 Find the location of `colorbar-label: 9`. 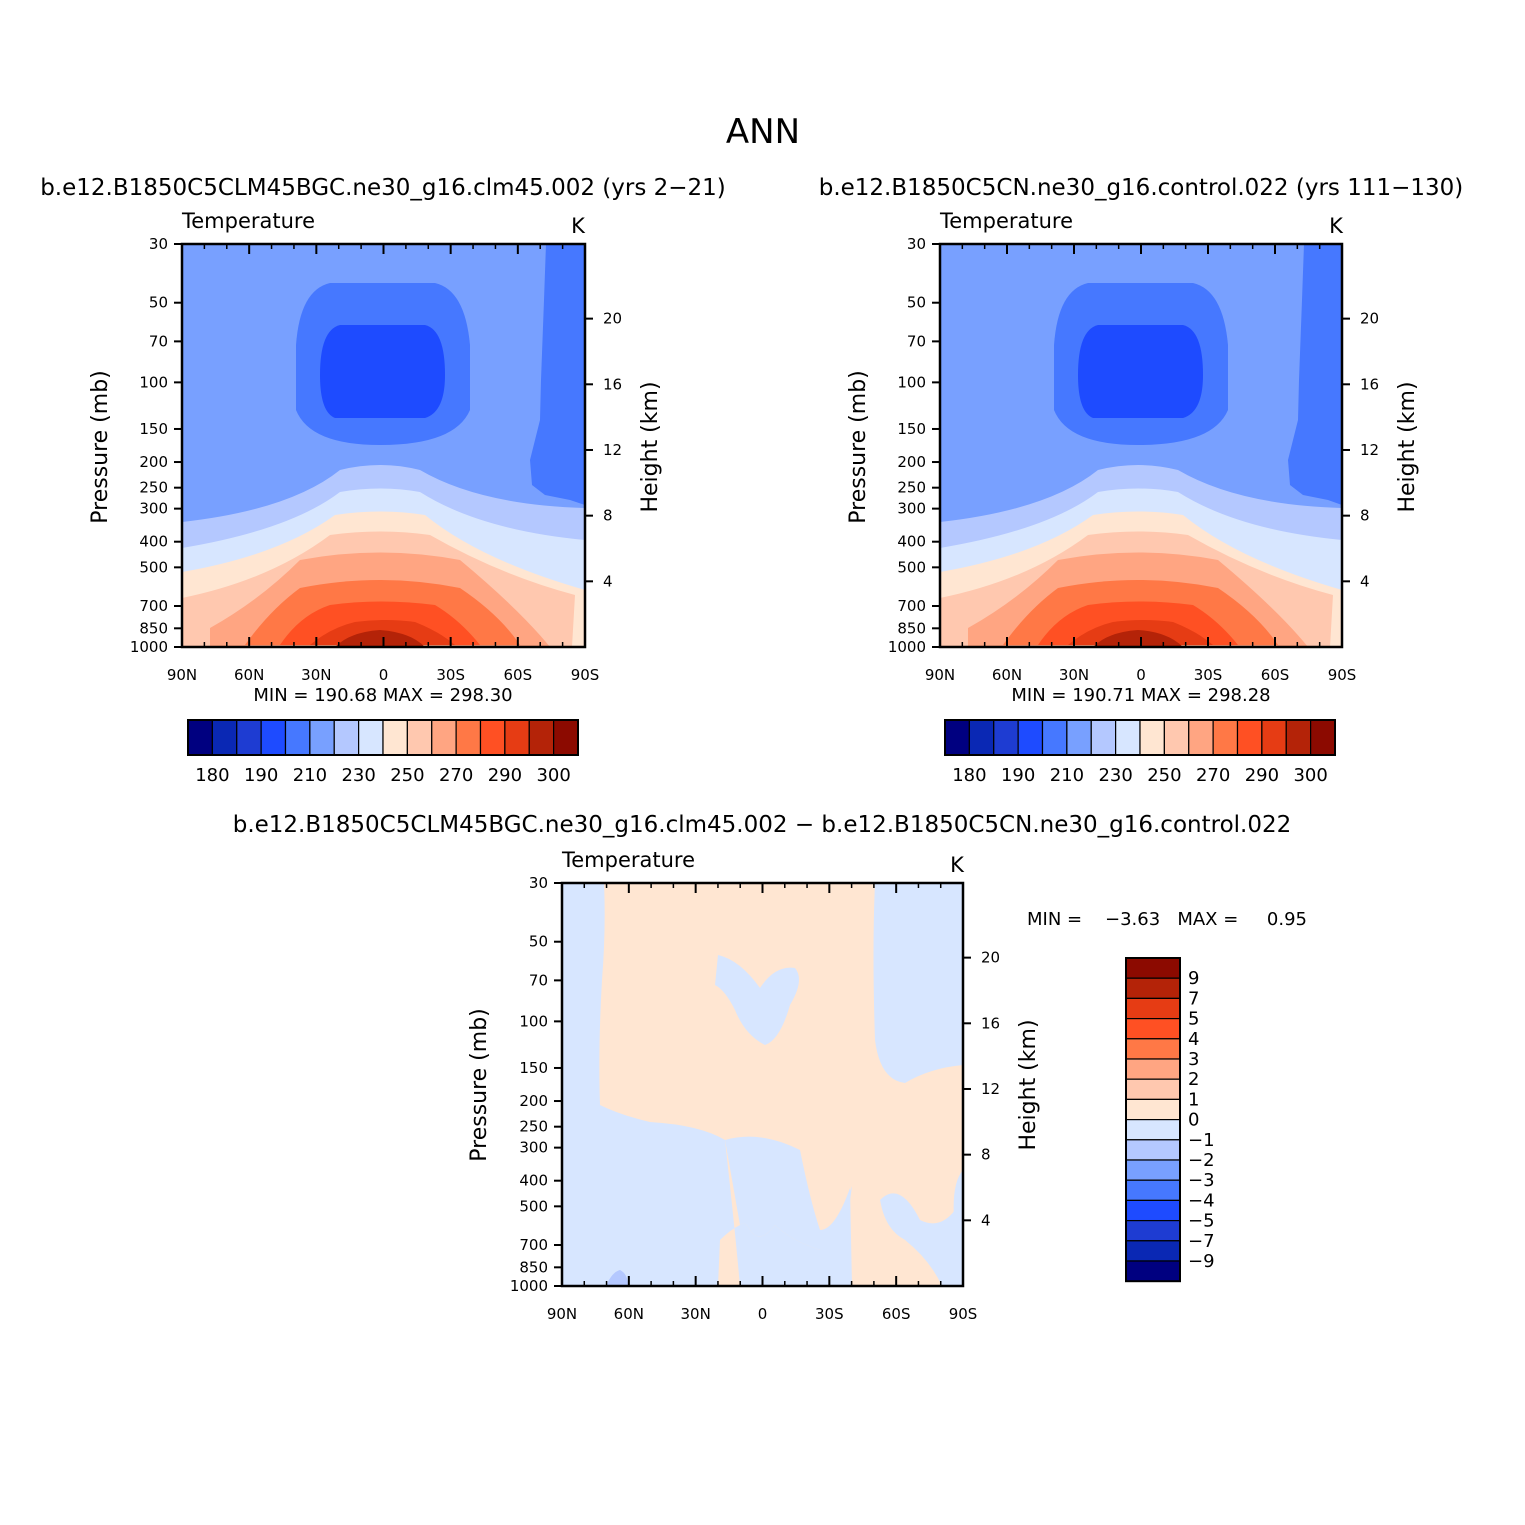

colorbar-label: 9 is located at coordinates (1193, 978).